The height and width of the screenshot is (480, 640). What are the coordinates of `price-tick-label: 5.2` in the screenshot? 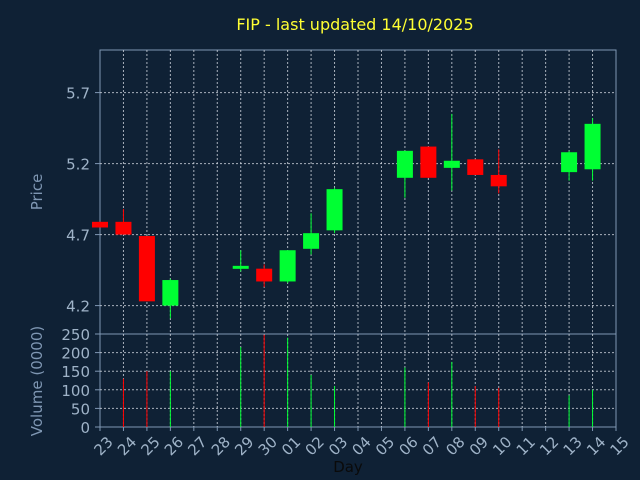 It's located at (78, 165).